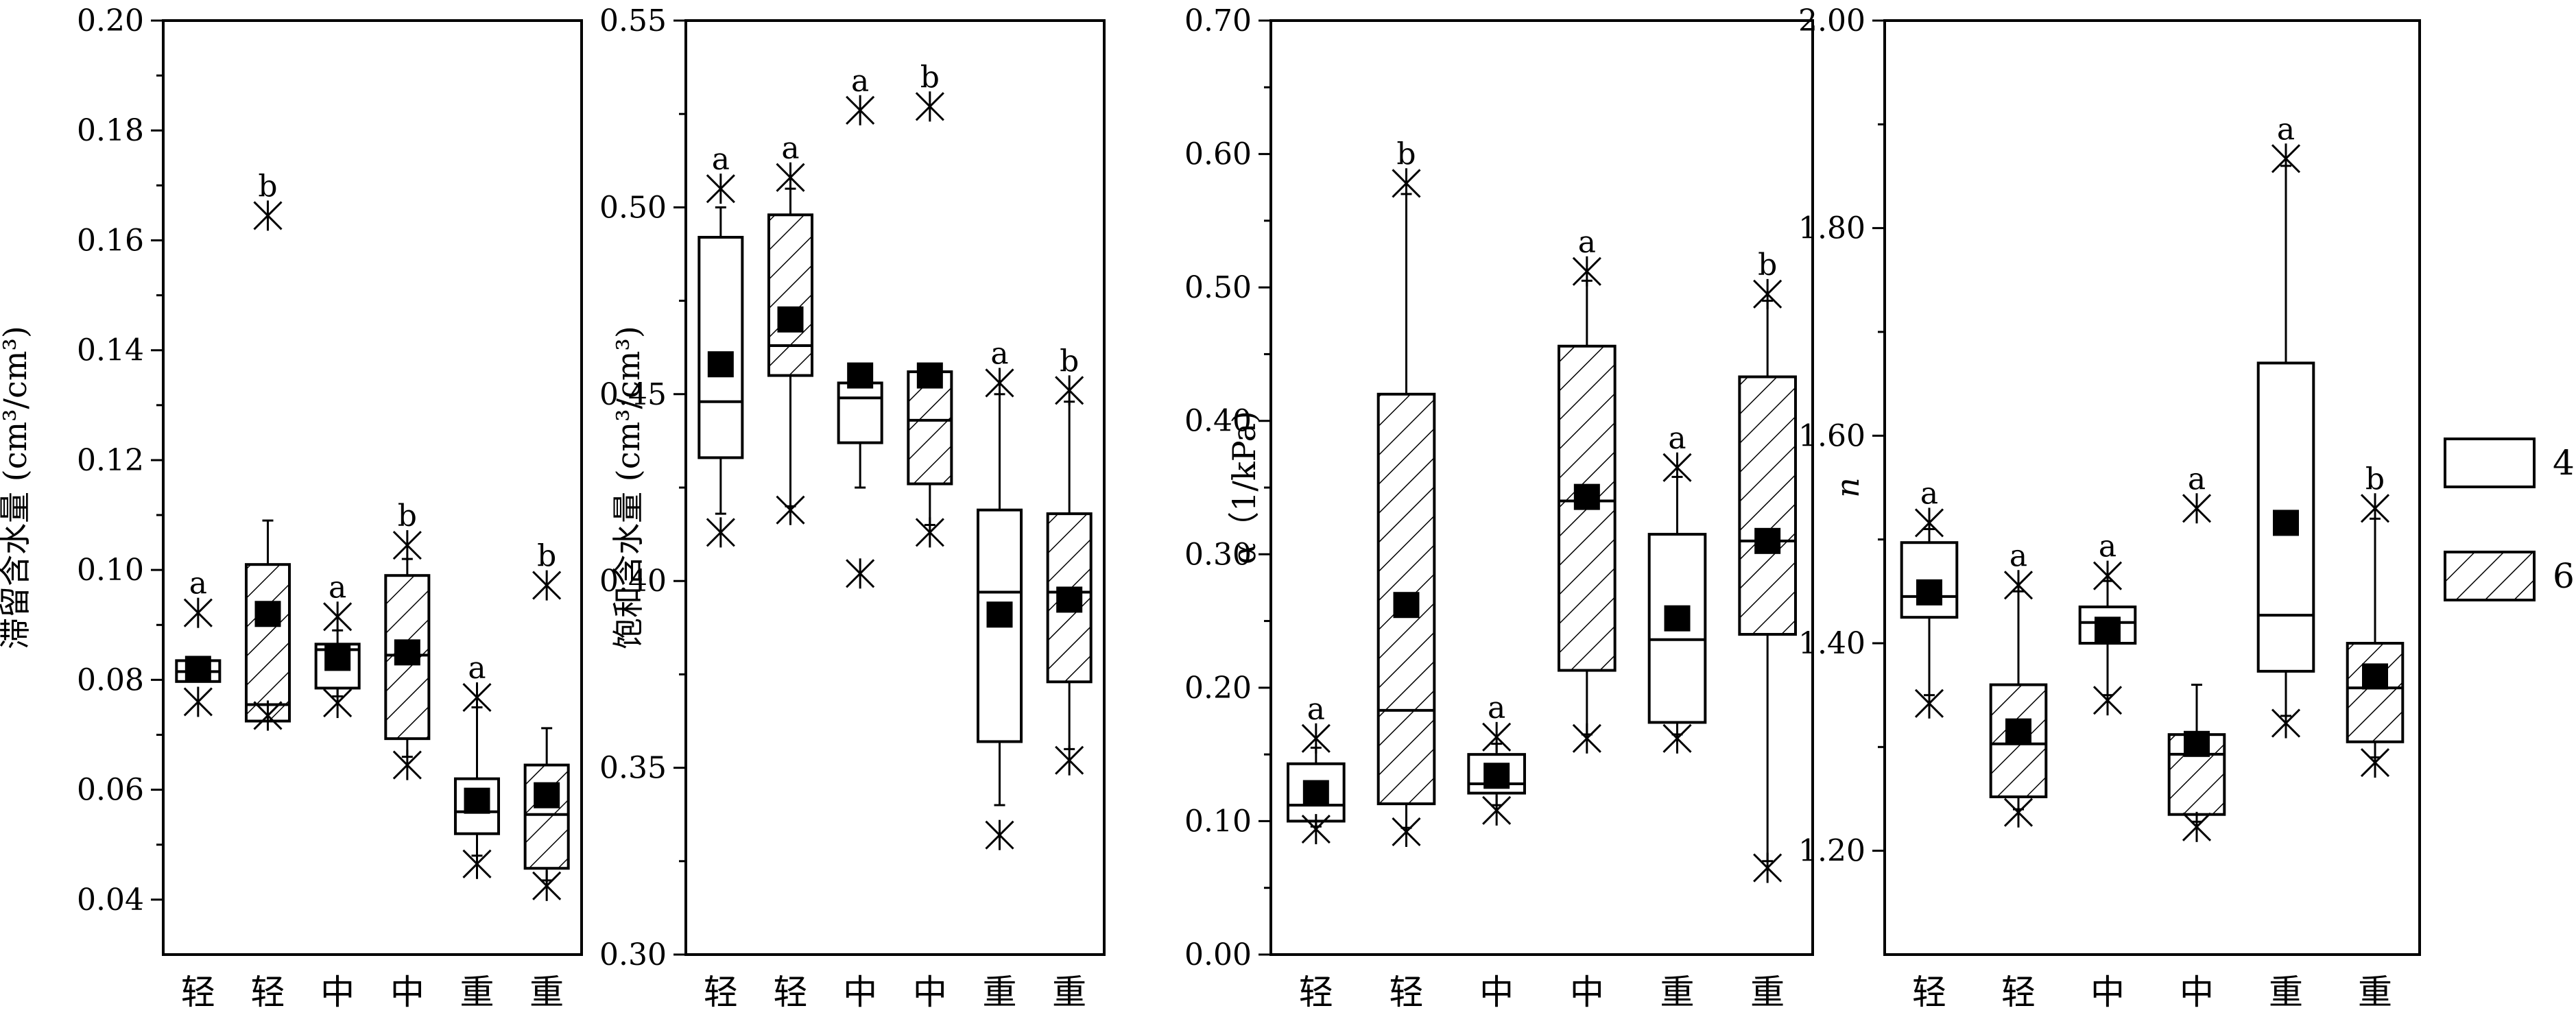 The image size is (2576, 1030). What do you see at coordinates (633, 207) in the screenshot?
I see `y-tick-label: 0.50` at bounding box center [633, 207].